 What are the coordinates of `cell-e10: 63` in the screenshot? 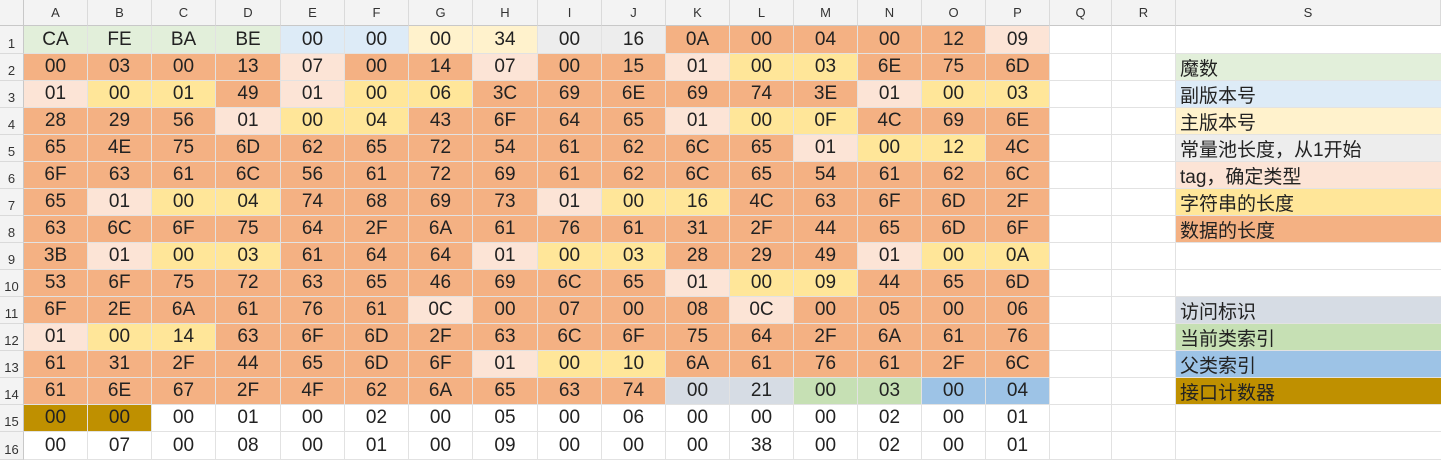 It's located at (313, 283).